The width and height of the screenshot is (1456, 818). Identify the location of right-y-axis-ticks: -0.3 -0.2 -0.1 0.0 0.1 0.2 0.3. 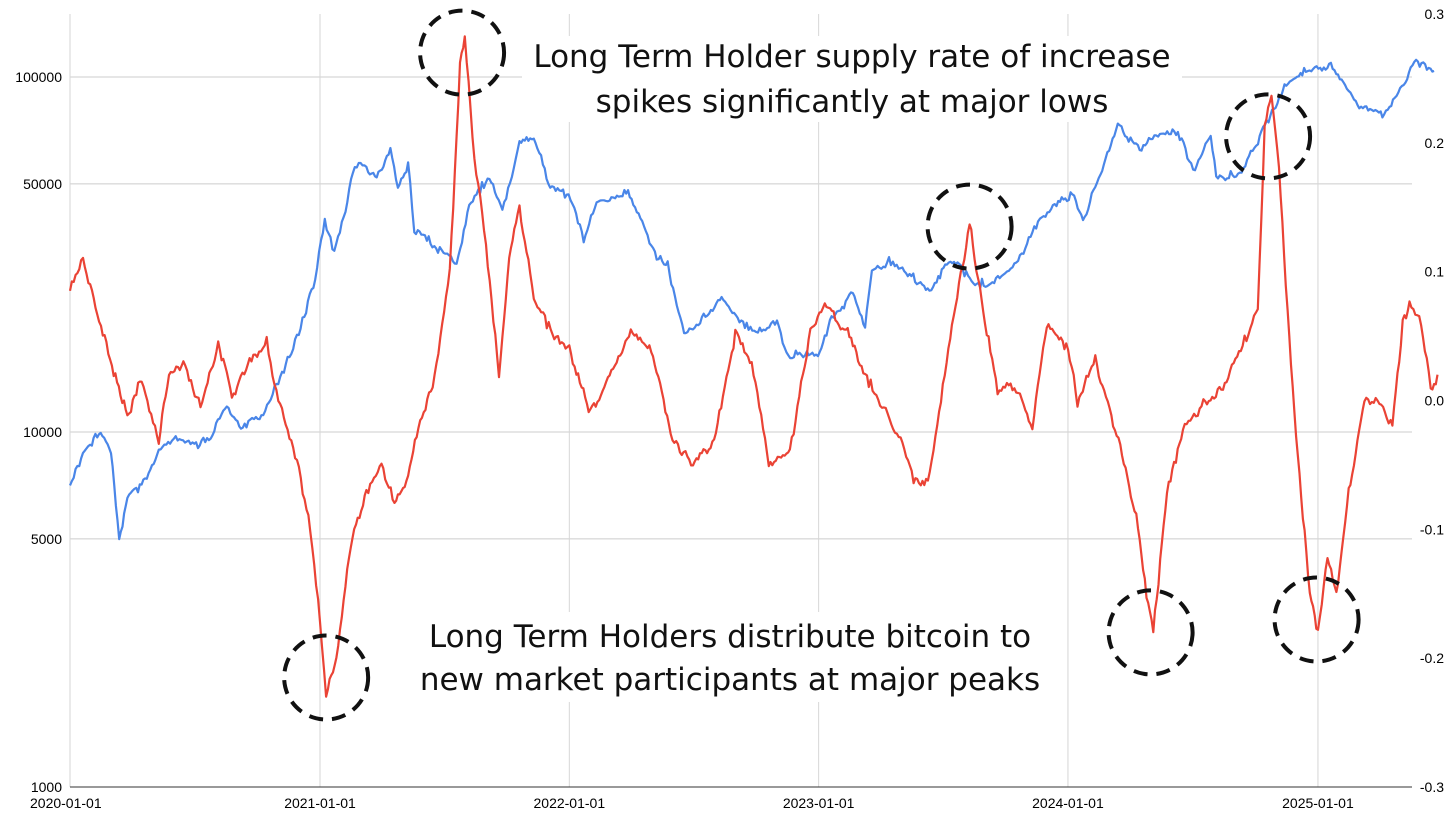
(1432, 400).